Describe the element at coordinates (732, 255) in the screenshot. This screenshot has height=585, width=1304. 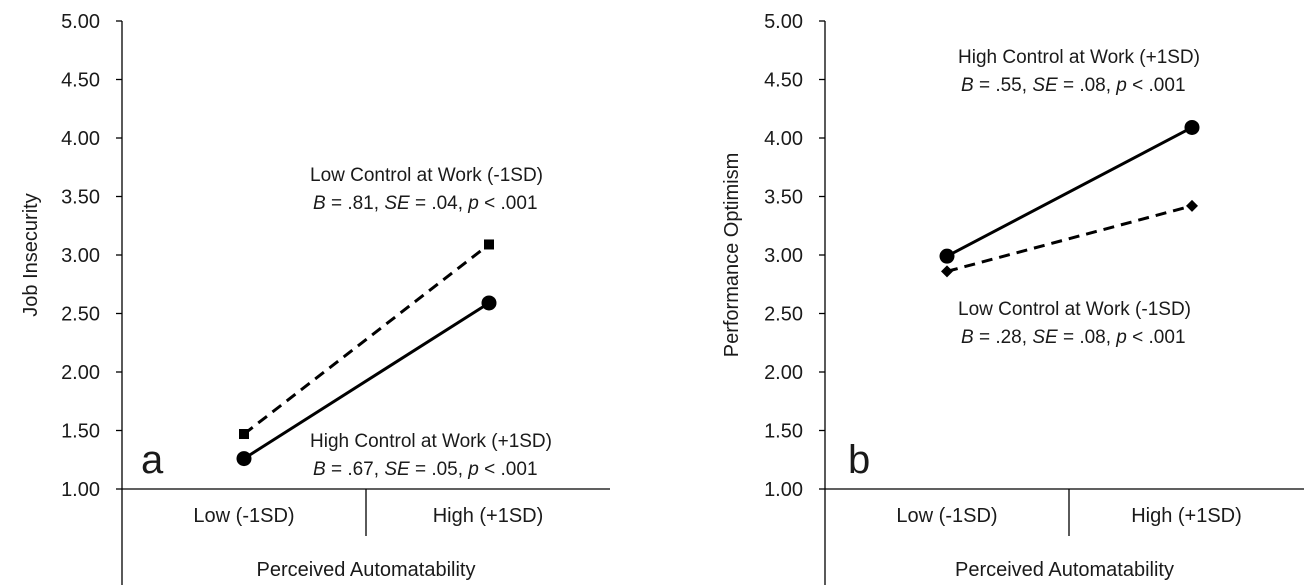
I see `y-axis-title: Performance Optimism` at that location.